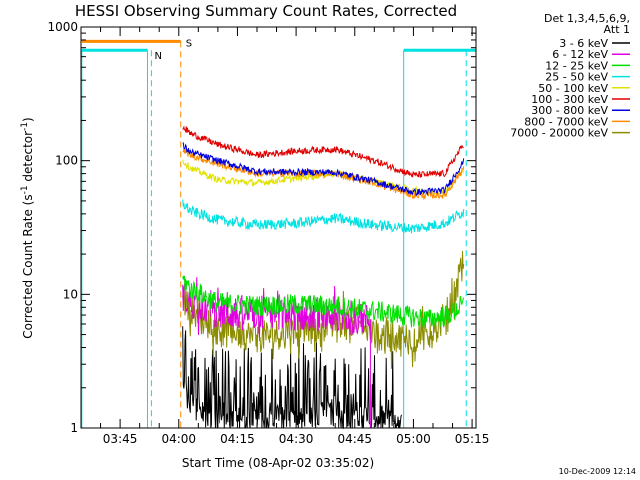 The height and width of the screenshot is (480, 640). What do you see at coordinates (120, 439) in the screenshot?
I see `x-tick-label: 03:45` at bounding box center [120, 439].